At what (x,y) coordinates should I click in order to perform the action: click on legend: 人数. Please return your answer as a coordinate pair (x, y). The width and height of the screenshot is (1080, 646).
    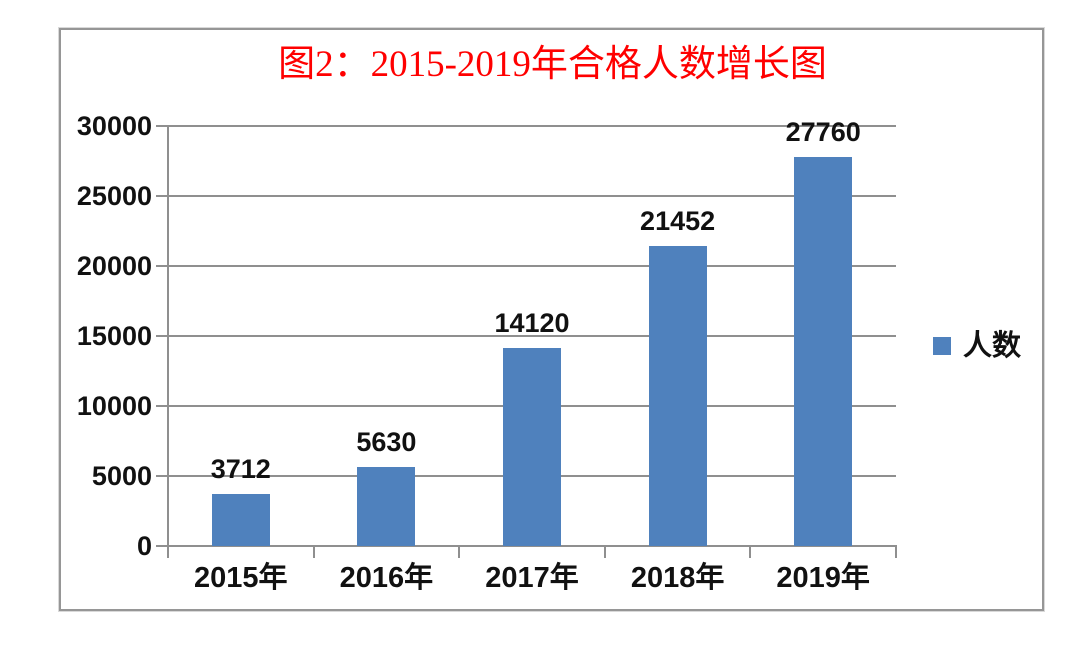
    Looking at the image, I should click on (977, 346).